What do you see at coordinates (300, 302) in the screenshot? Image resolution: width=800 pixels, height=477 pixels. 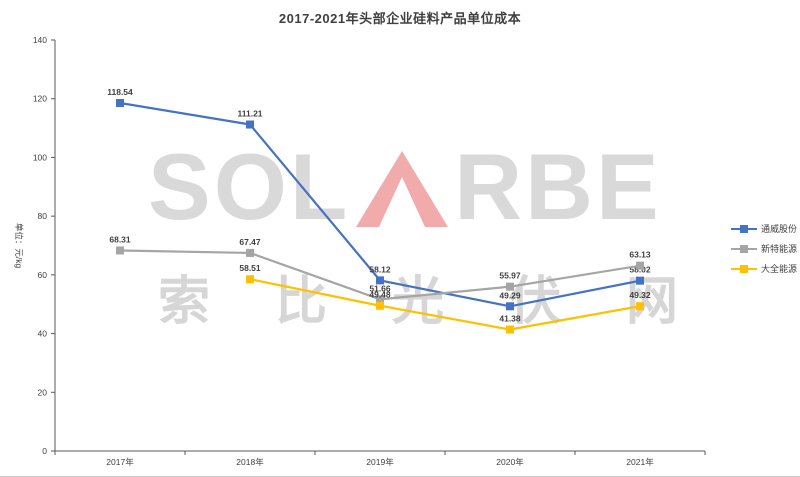 I see `watermark-subtext-char: 比` at bounding box center [300, 302].